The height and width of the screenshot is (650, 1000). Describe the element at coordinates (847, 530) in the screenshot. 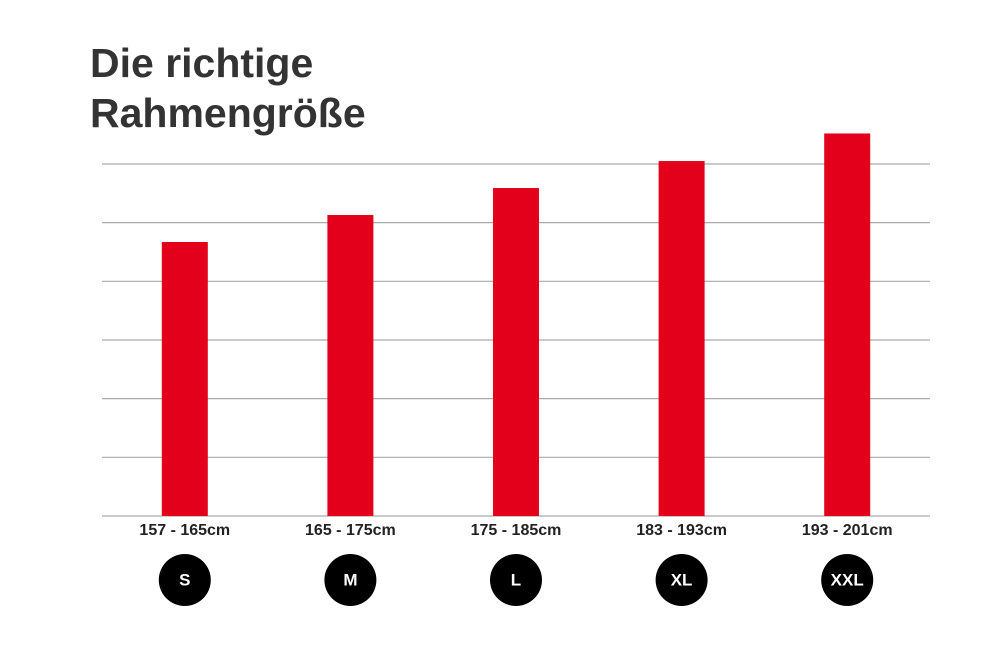

I see `x-tick-label: 193 - 201cm` at that location.